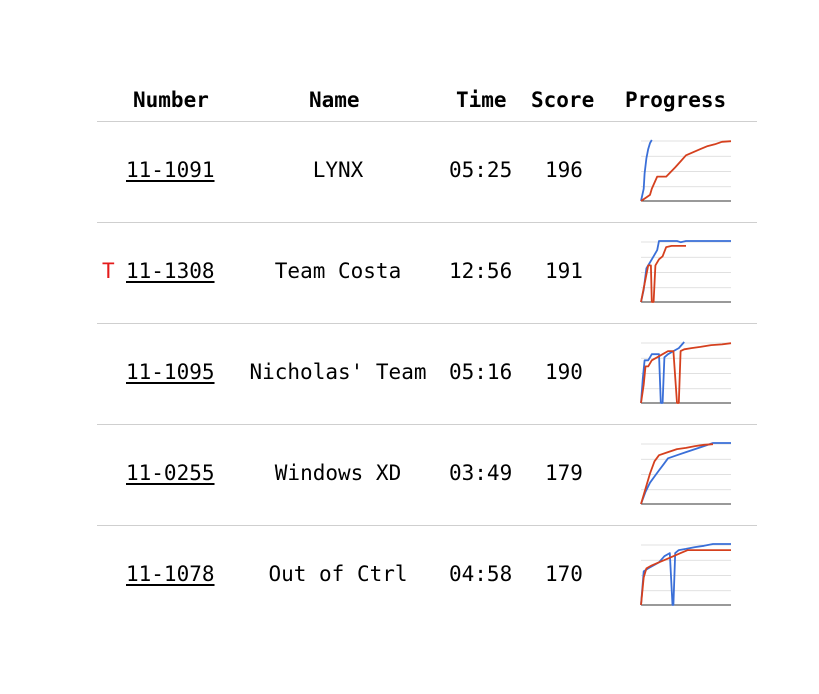  Describe the element at coordinates (563, 100) in the screenshot. I see `header-score: Score` at that location.